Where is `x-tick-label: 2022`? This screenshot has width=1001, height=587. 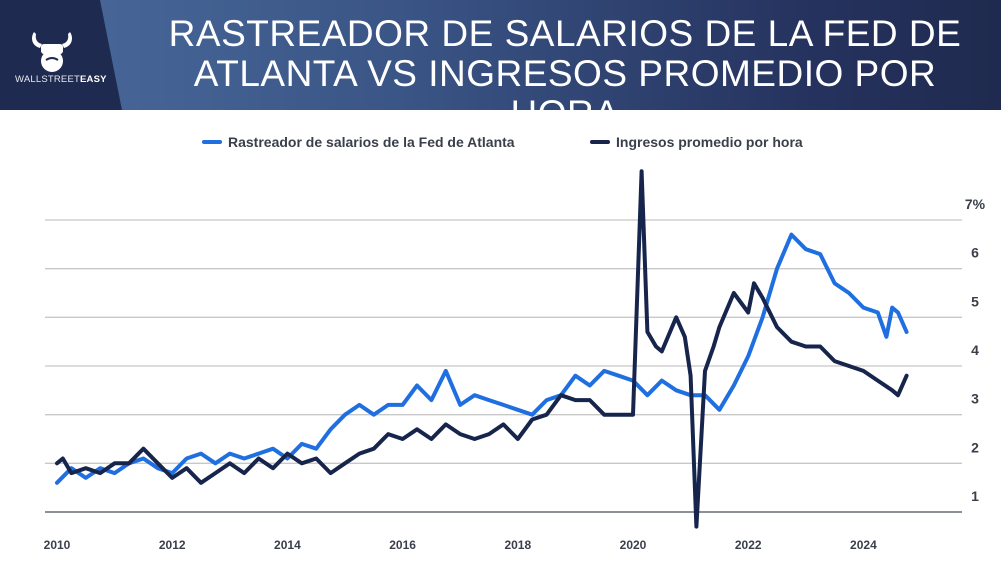
x-tick-label: 2022 is located at coordinates (748, 545).